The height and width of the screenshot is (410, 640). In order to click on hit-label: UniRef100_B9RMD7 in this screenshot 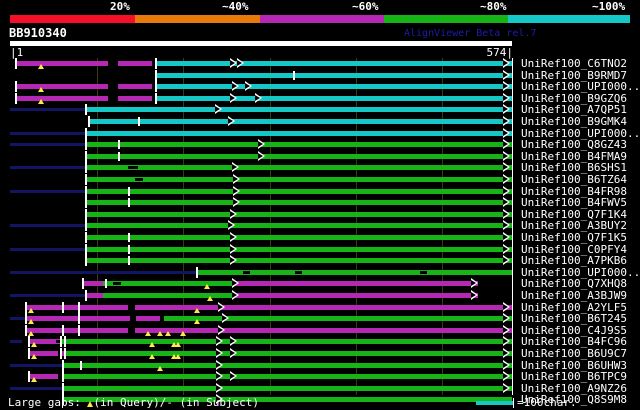, I will do `click(574, 75)`.